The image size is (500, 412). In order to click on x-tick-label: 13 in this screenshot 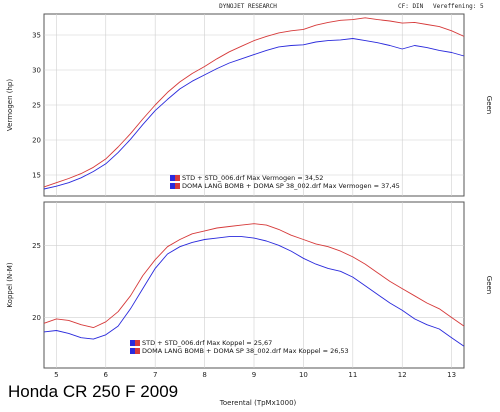, I will do `click(451, 375)`.